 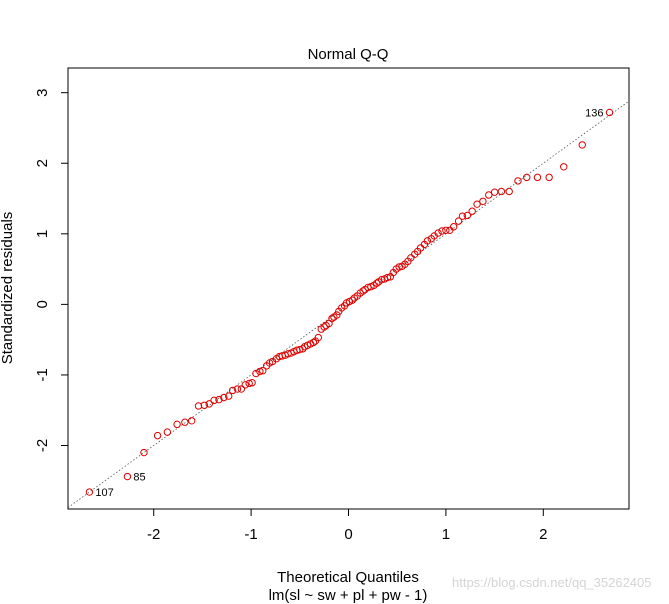 I want to click on x-axis-label: Theoretical Quantiles, so click(x=348, y=577).